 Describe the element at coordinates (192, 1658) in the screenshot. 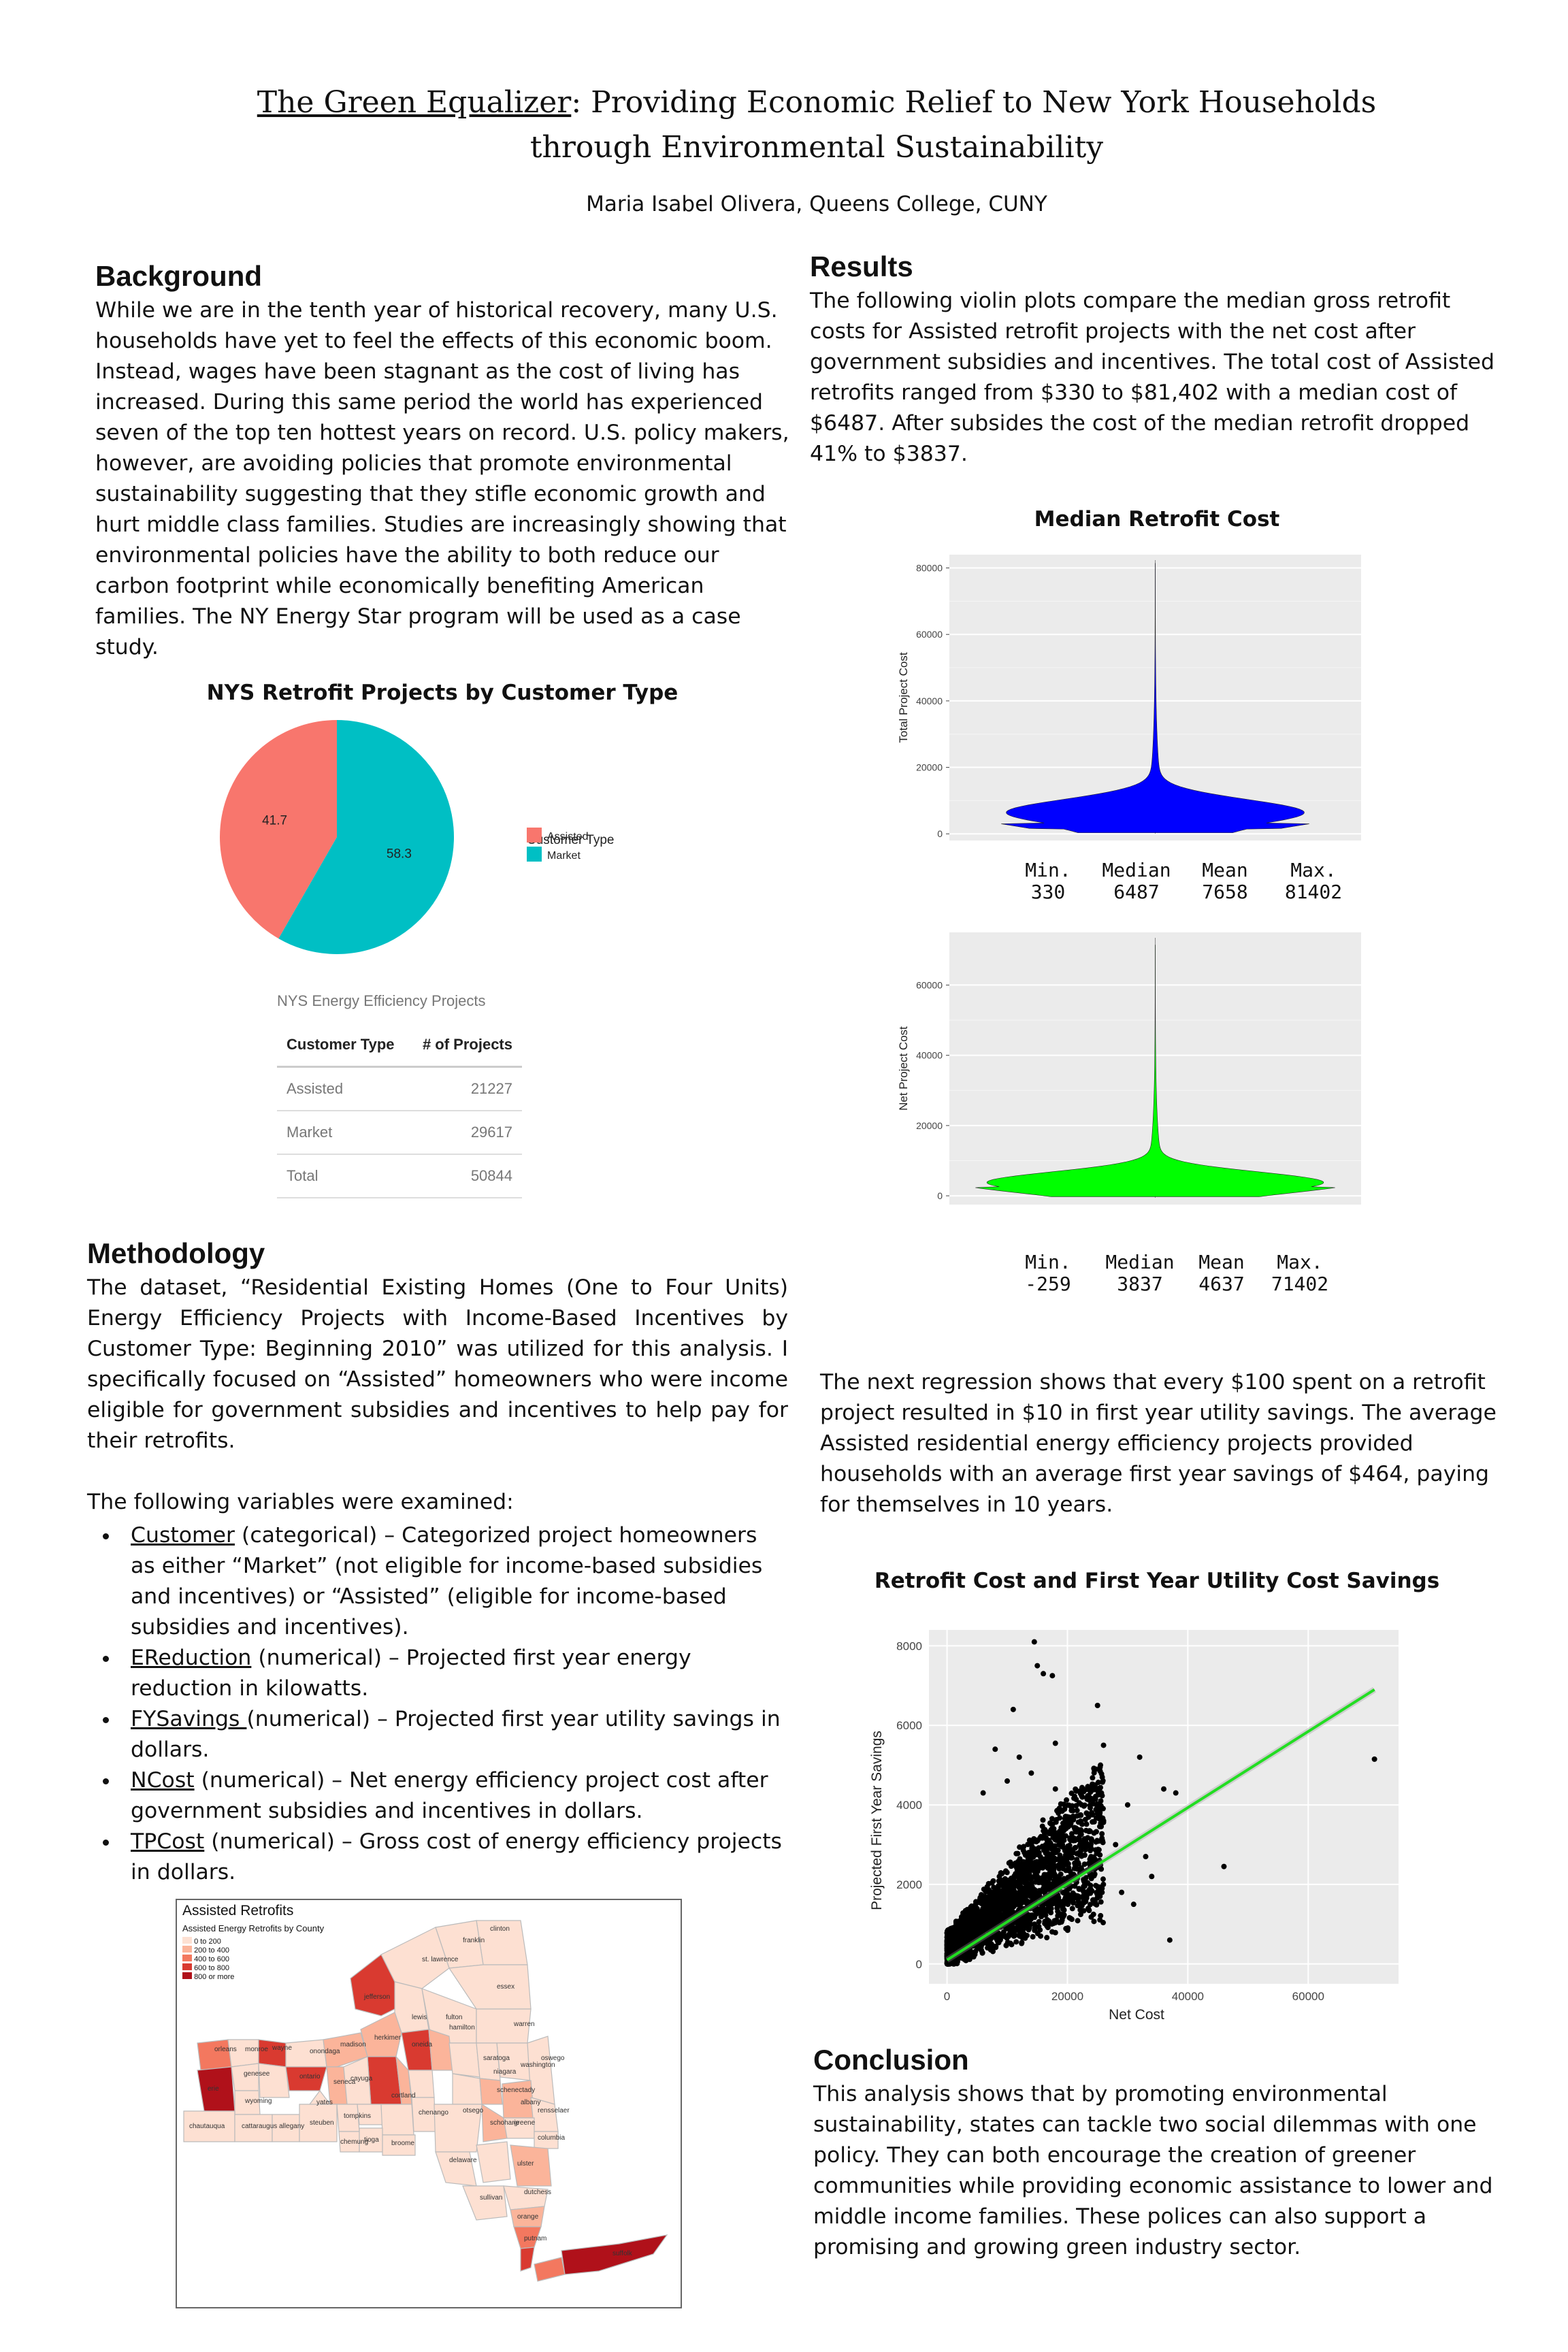

I see `variable-name: EReduction` at that location.